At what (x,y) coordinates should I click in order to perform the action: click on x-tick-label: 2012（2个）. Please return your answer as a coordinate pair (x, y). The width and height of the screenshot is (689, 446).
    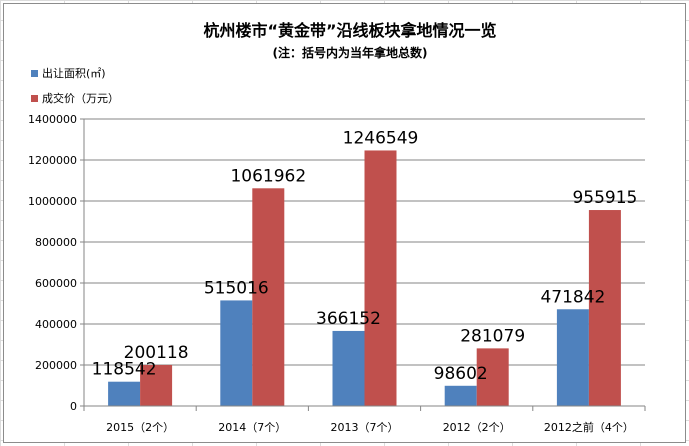
    Looking at the image, I should click on (477, 427).